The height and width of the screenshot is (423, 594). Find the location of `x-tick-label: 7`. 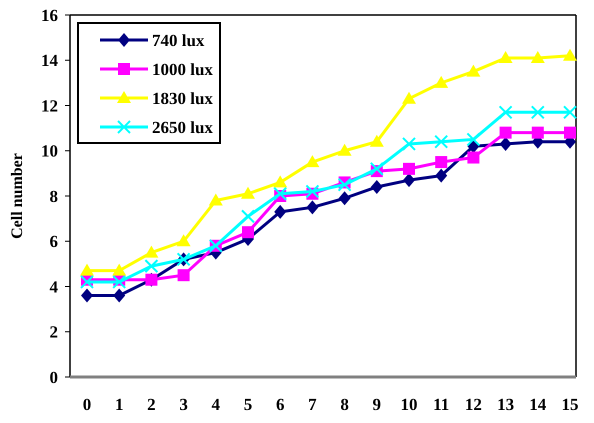

x-tick-label: 7 is located at coordinates (313, 404).